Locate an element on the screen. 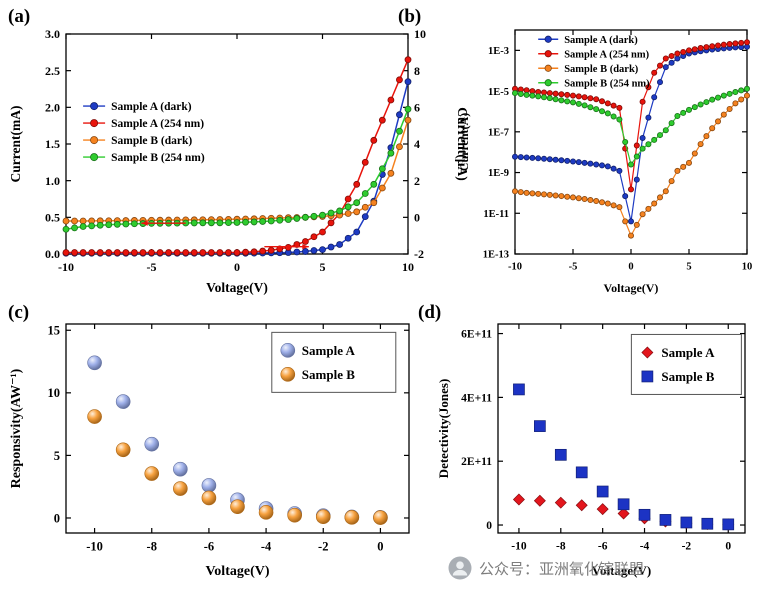 Image resolution: width=765 pixels, height=600 pixels. y-tick-label: 0.0 is located at coordinates (52, 254).